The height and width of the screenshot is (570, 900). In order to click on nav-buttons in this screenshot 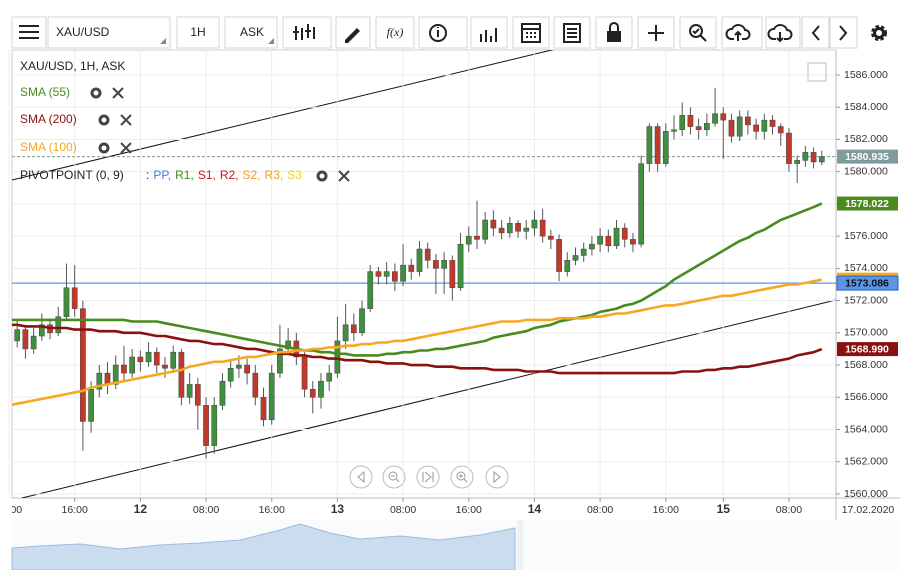, I will do `click(429, 477)`.